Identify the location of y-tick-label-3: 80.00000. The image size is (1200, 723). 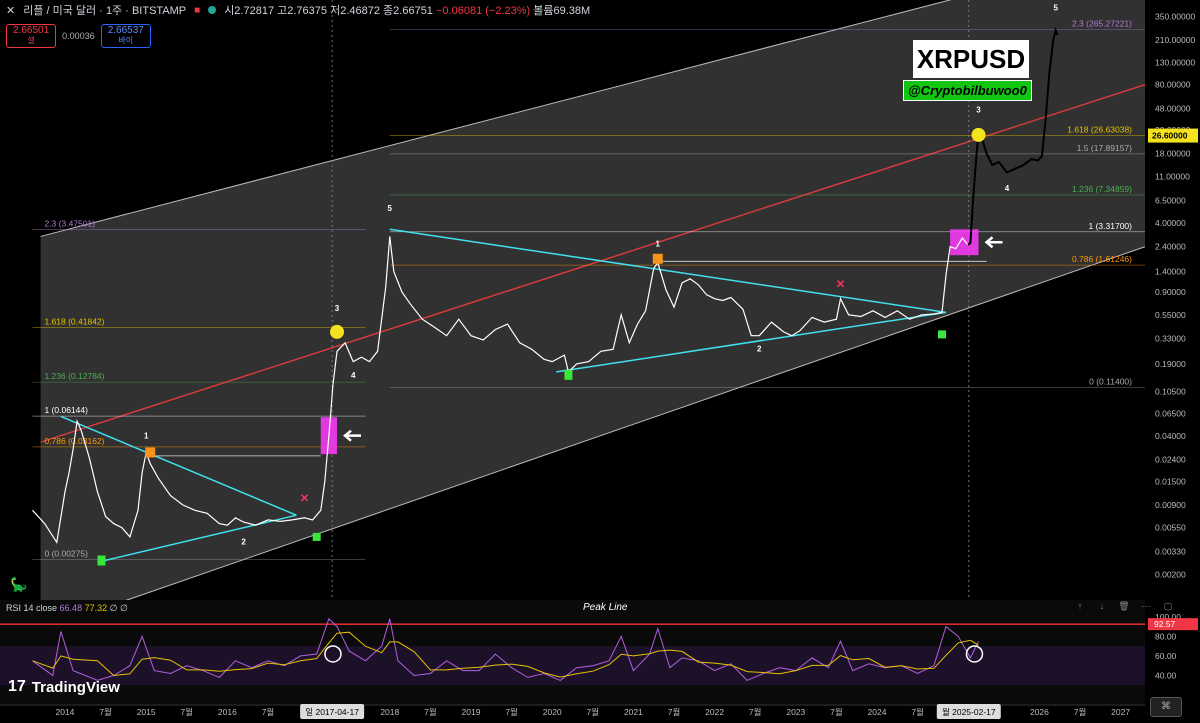
(1173, 85).